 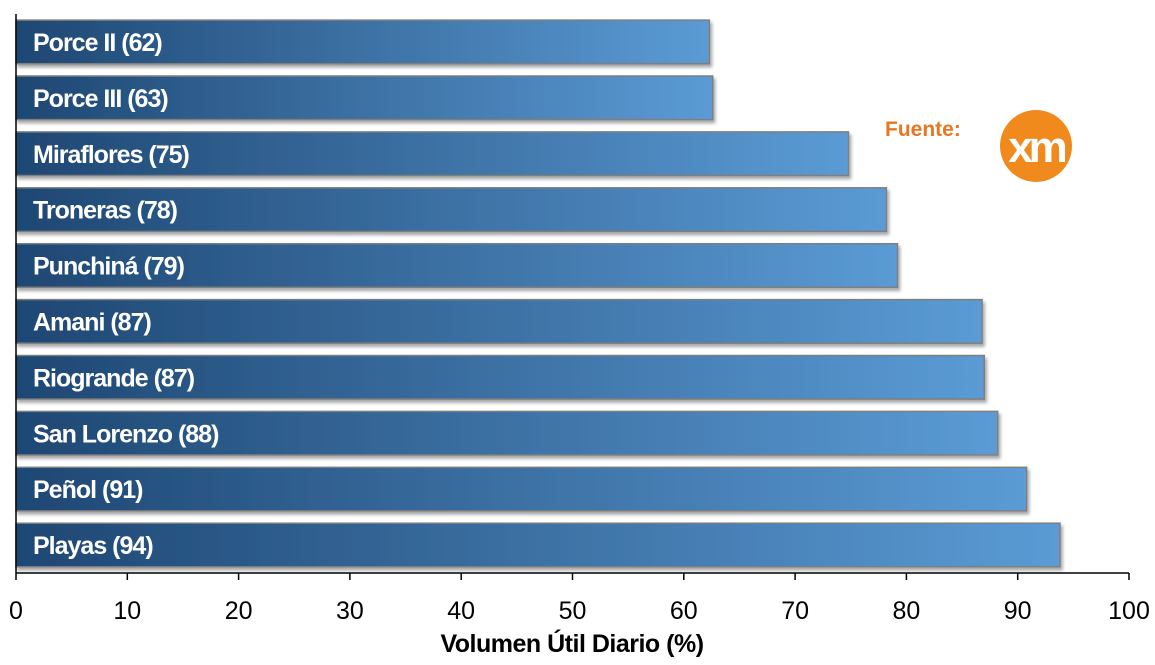 I want to click on x-ticks-group: 0 10 20 30 40 50 60 70 80 90 100, so click(x=579, y=599).